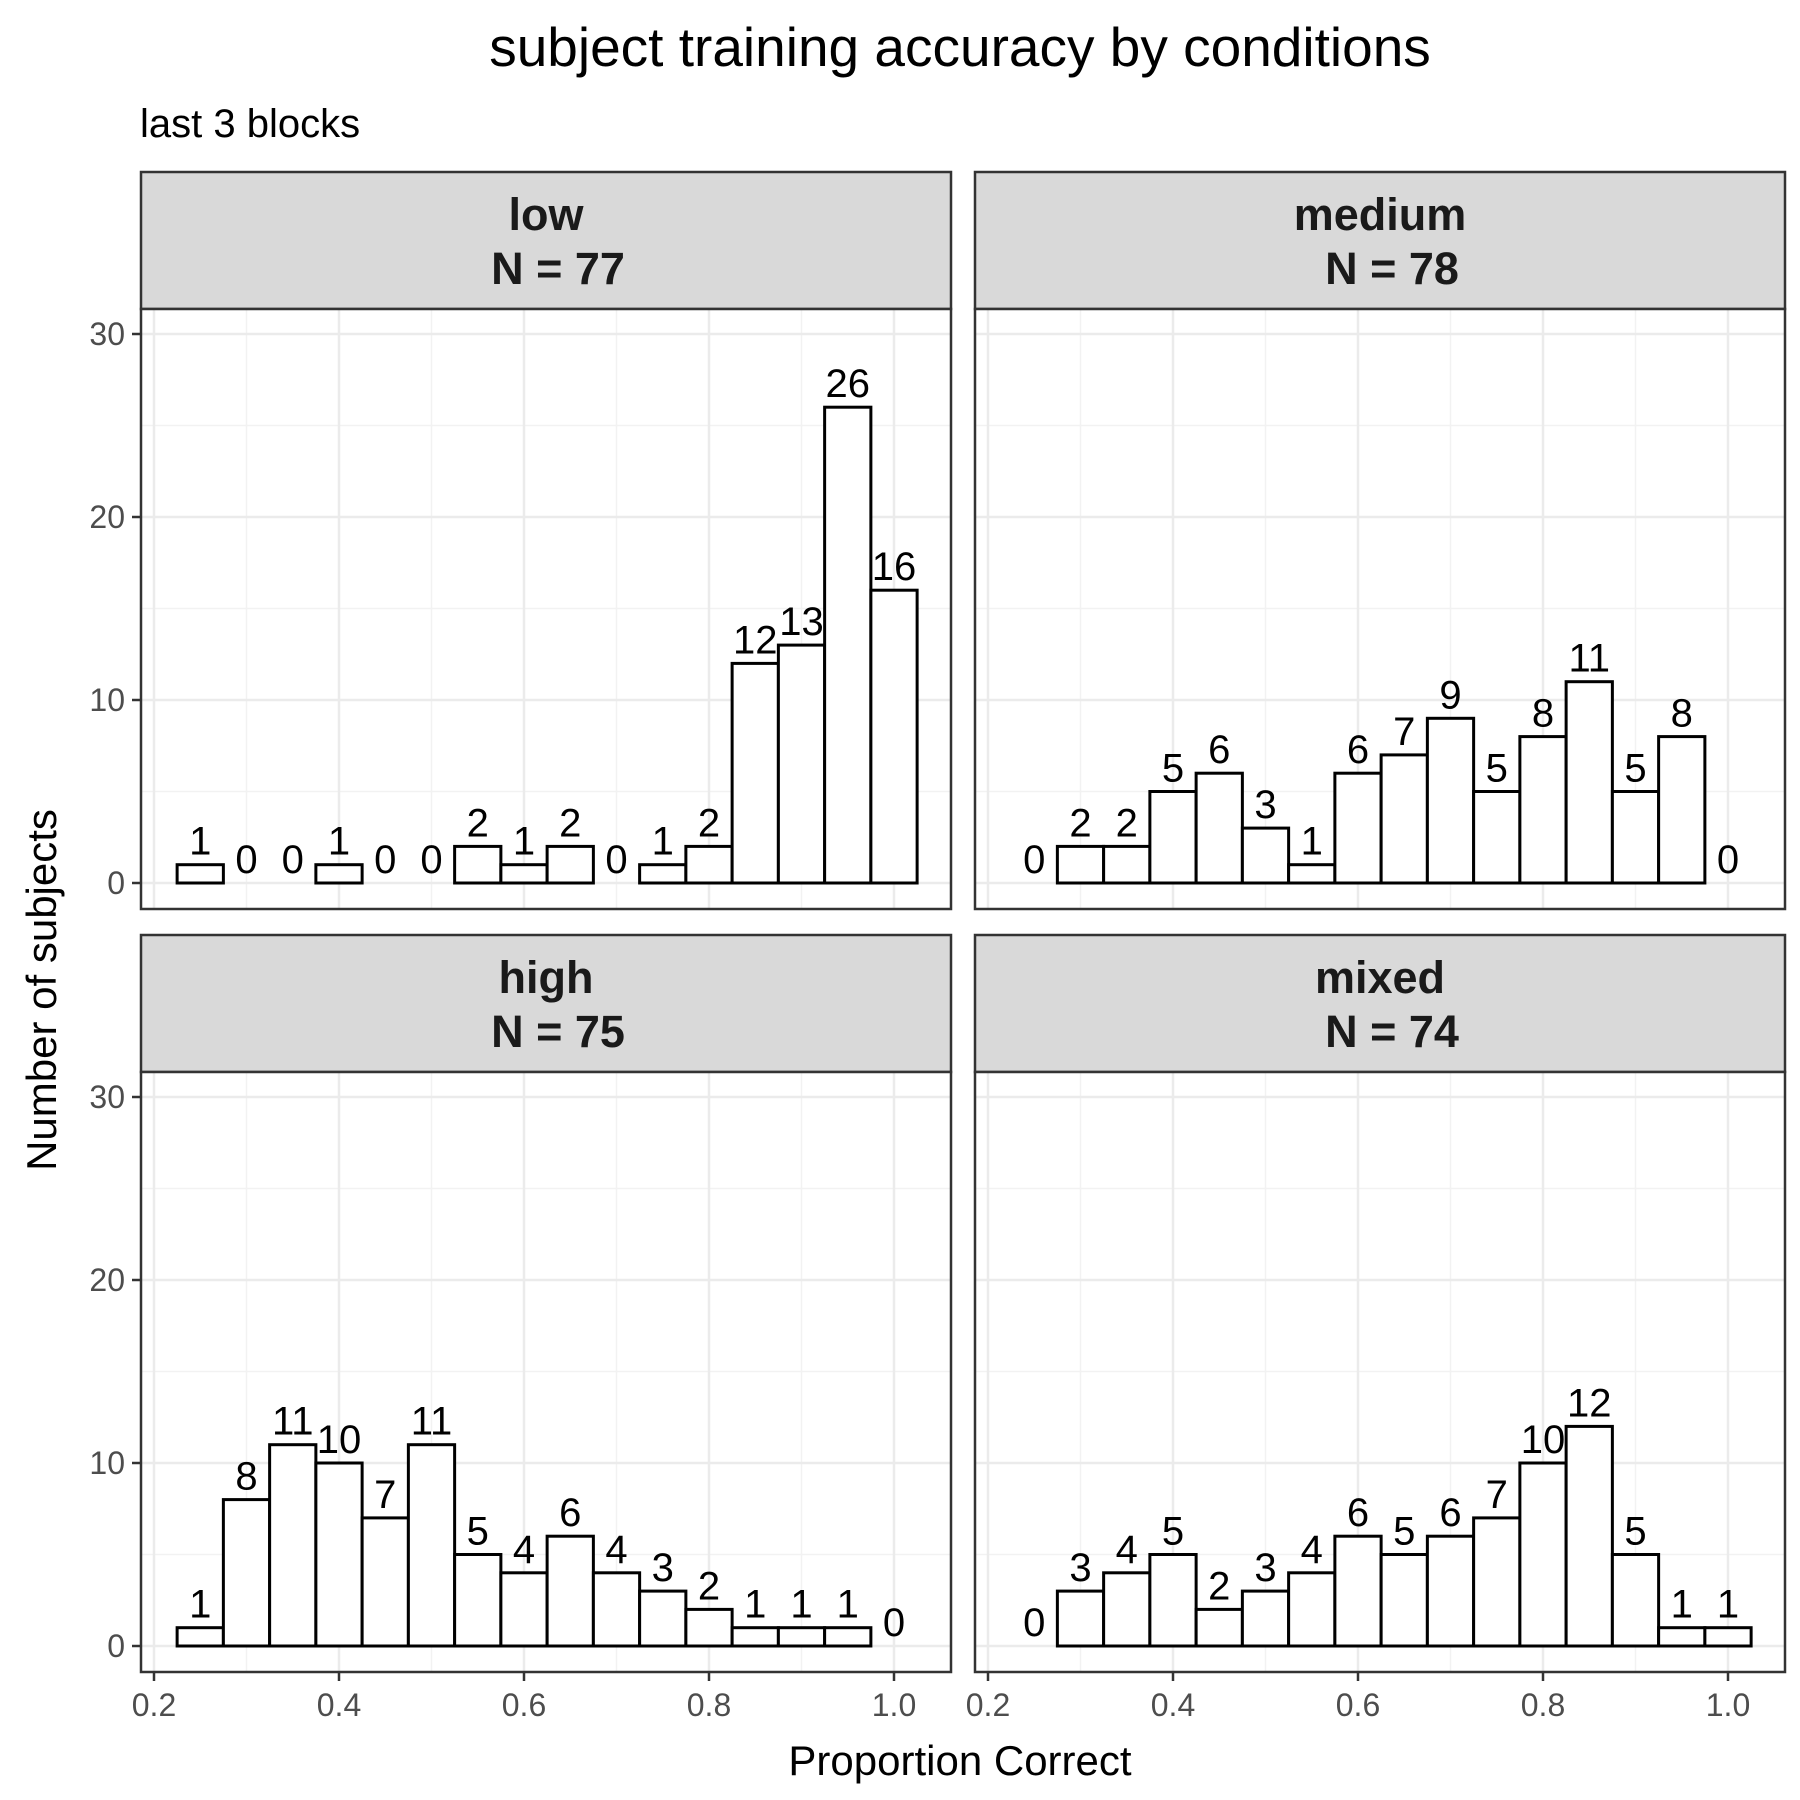  What do you see at coordinates (107, 334) in the screenshot?
I see `y-tick-label: 30` at bounding box center [107, 334].